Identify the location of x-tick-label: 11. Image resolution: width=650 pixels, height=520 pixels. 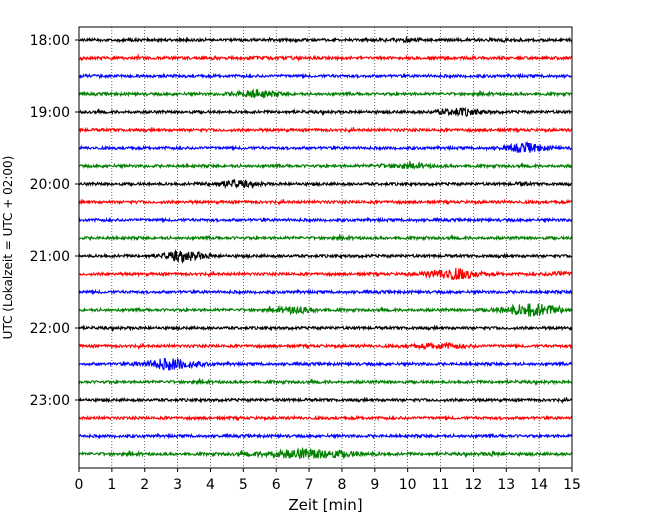
(441, 485).